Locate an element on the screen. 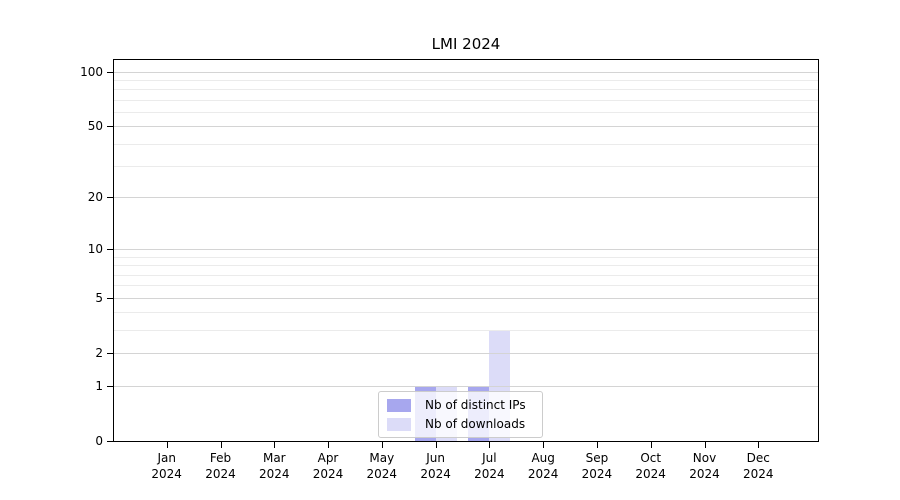  y-tick-label: 20 is located at coordinates (95, 197).